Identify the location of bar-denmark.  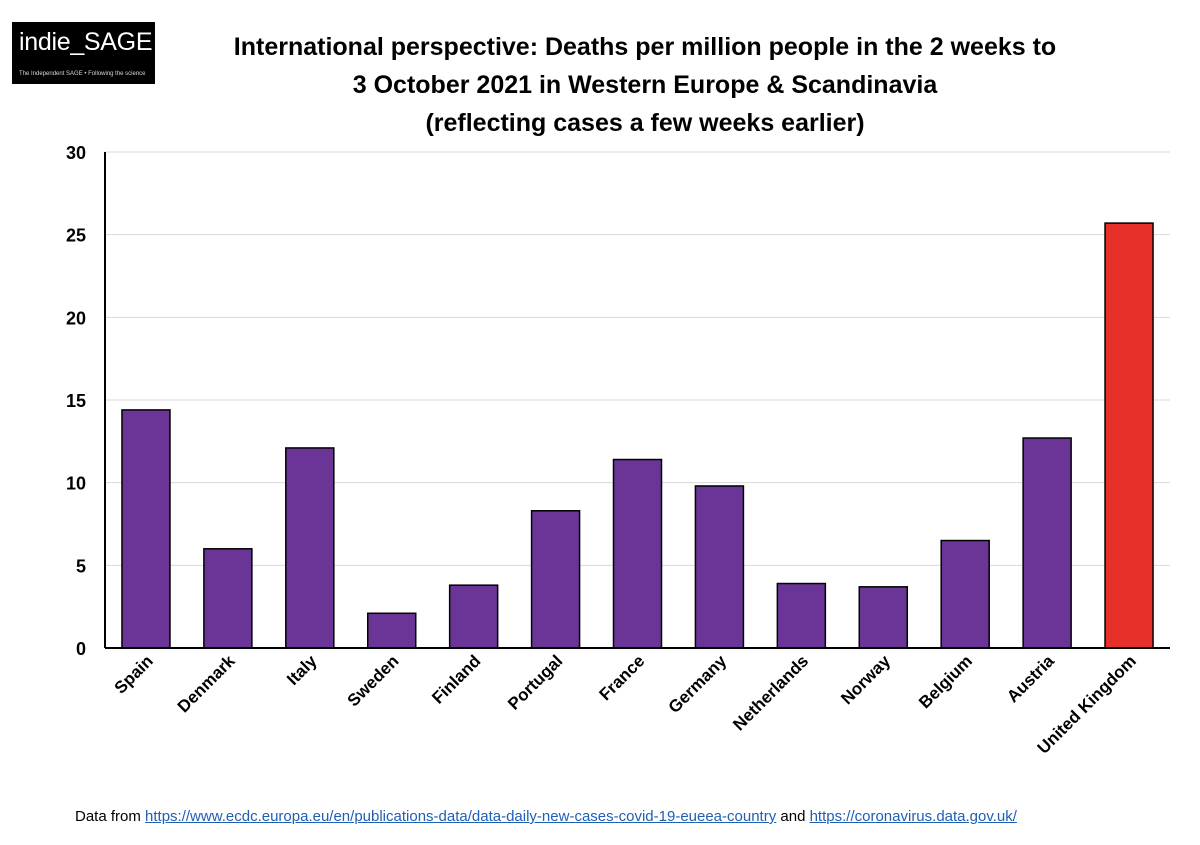
(228, 598).